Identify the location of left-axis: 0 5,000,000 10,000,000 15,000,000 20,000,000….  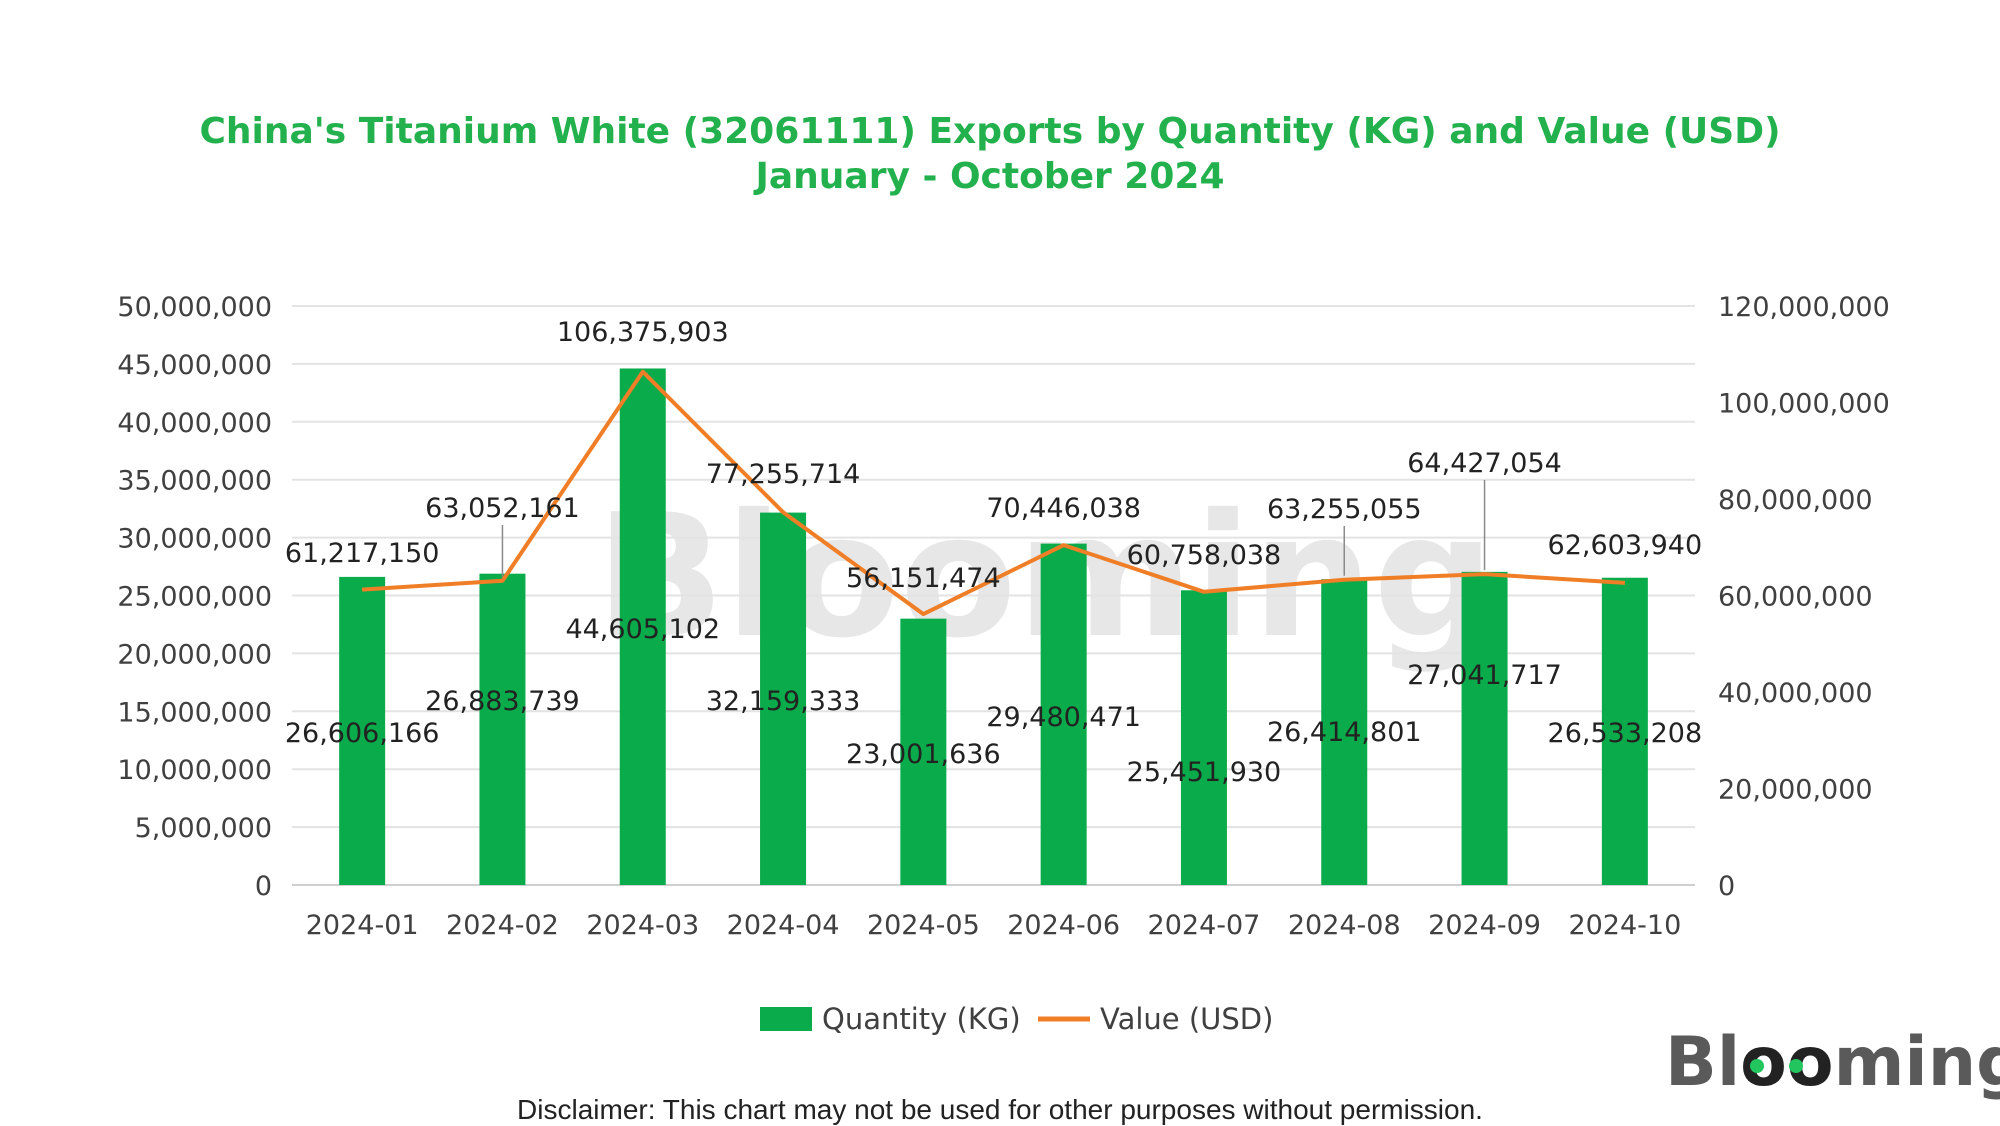
(194, 597).